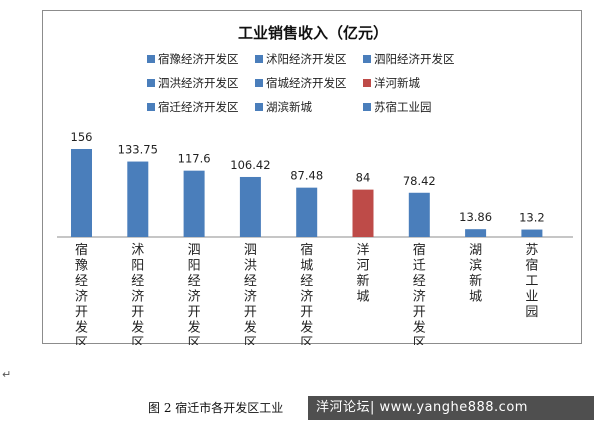  What do you see at coordinates (198, 59) in the screenshot?
I see `legend-entry: 宿豫经济开发区` at bounding box center [198, 59].